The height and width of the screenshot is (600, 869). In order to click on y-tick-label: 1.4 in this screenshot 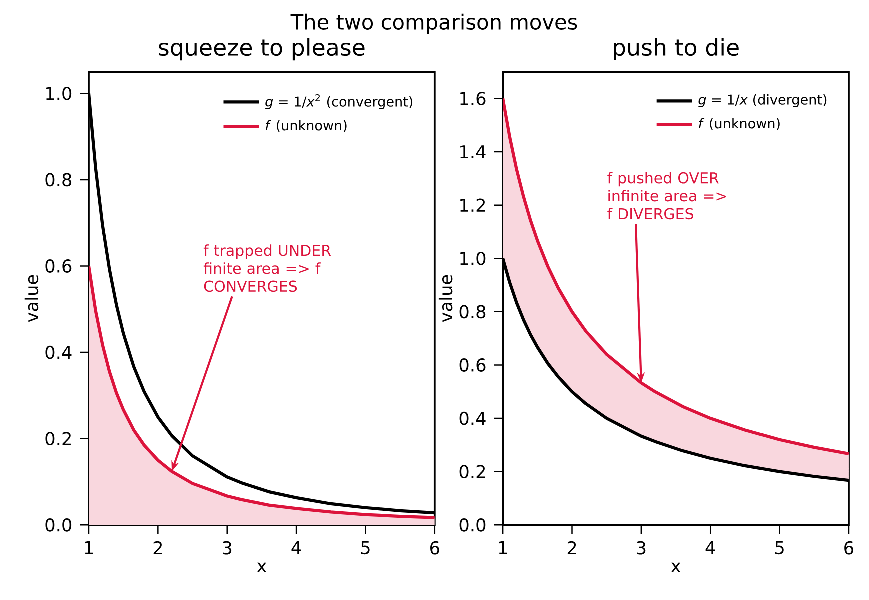, I will do `click(473, 152)`.